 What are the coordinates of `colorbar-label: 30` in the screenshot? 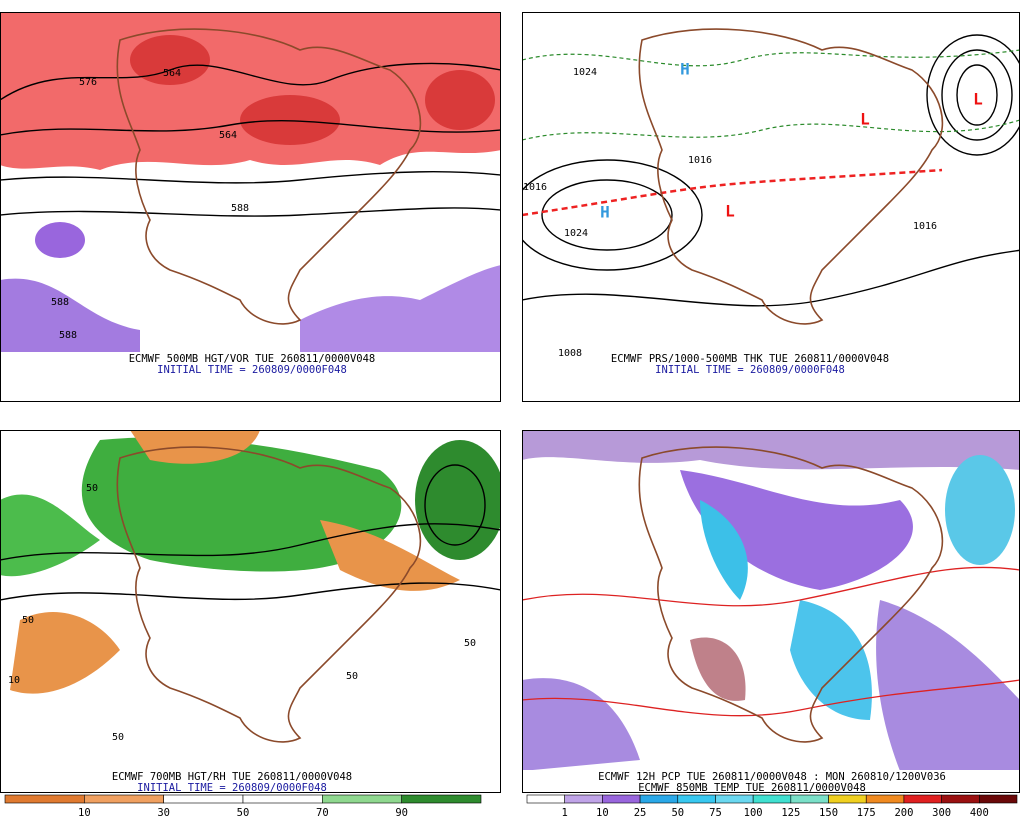 It's located at (163, 813).